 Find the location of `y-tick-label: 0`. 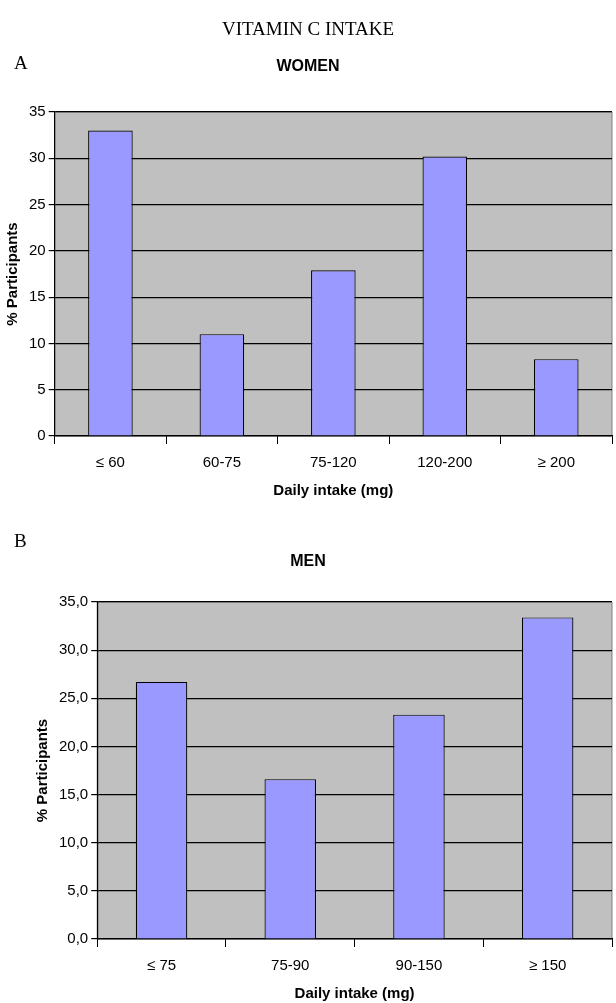

y-tick-label: 0 is located at coordinates (41, 435).